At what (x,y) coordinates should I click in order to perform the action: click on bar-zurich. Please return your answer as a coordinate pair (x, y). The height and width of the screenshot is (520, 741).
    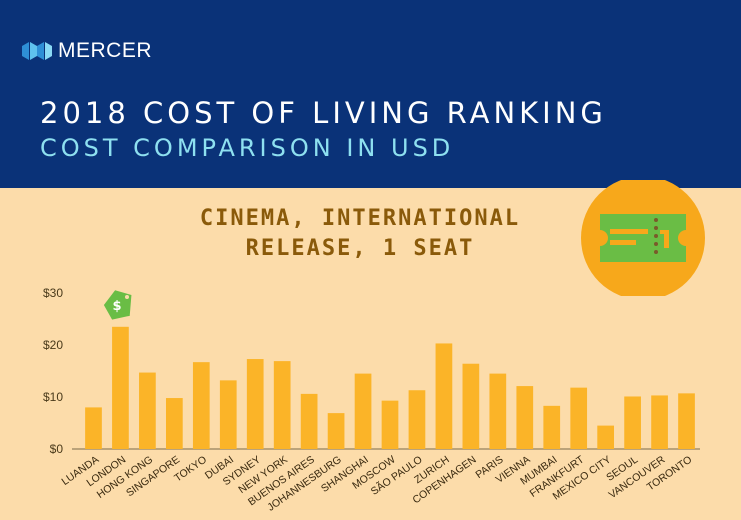
    Looking at the image, I should click on (444, 396).